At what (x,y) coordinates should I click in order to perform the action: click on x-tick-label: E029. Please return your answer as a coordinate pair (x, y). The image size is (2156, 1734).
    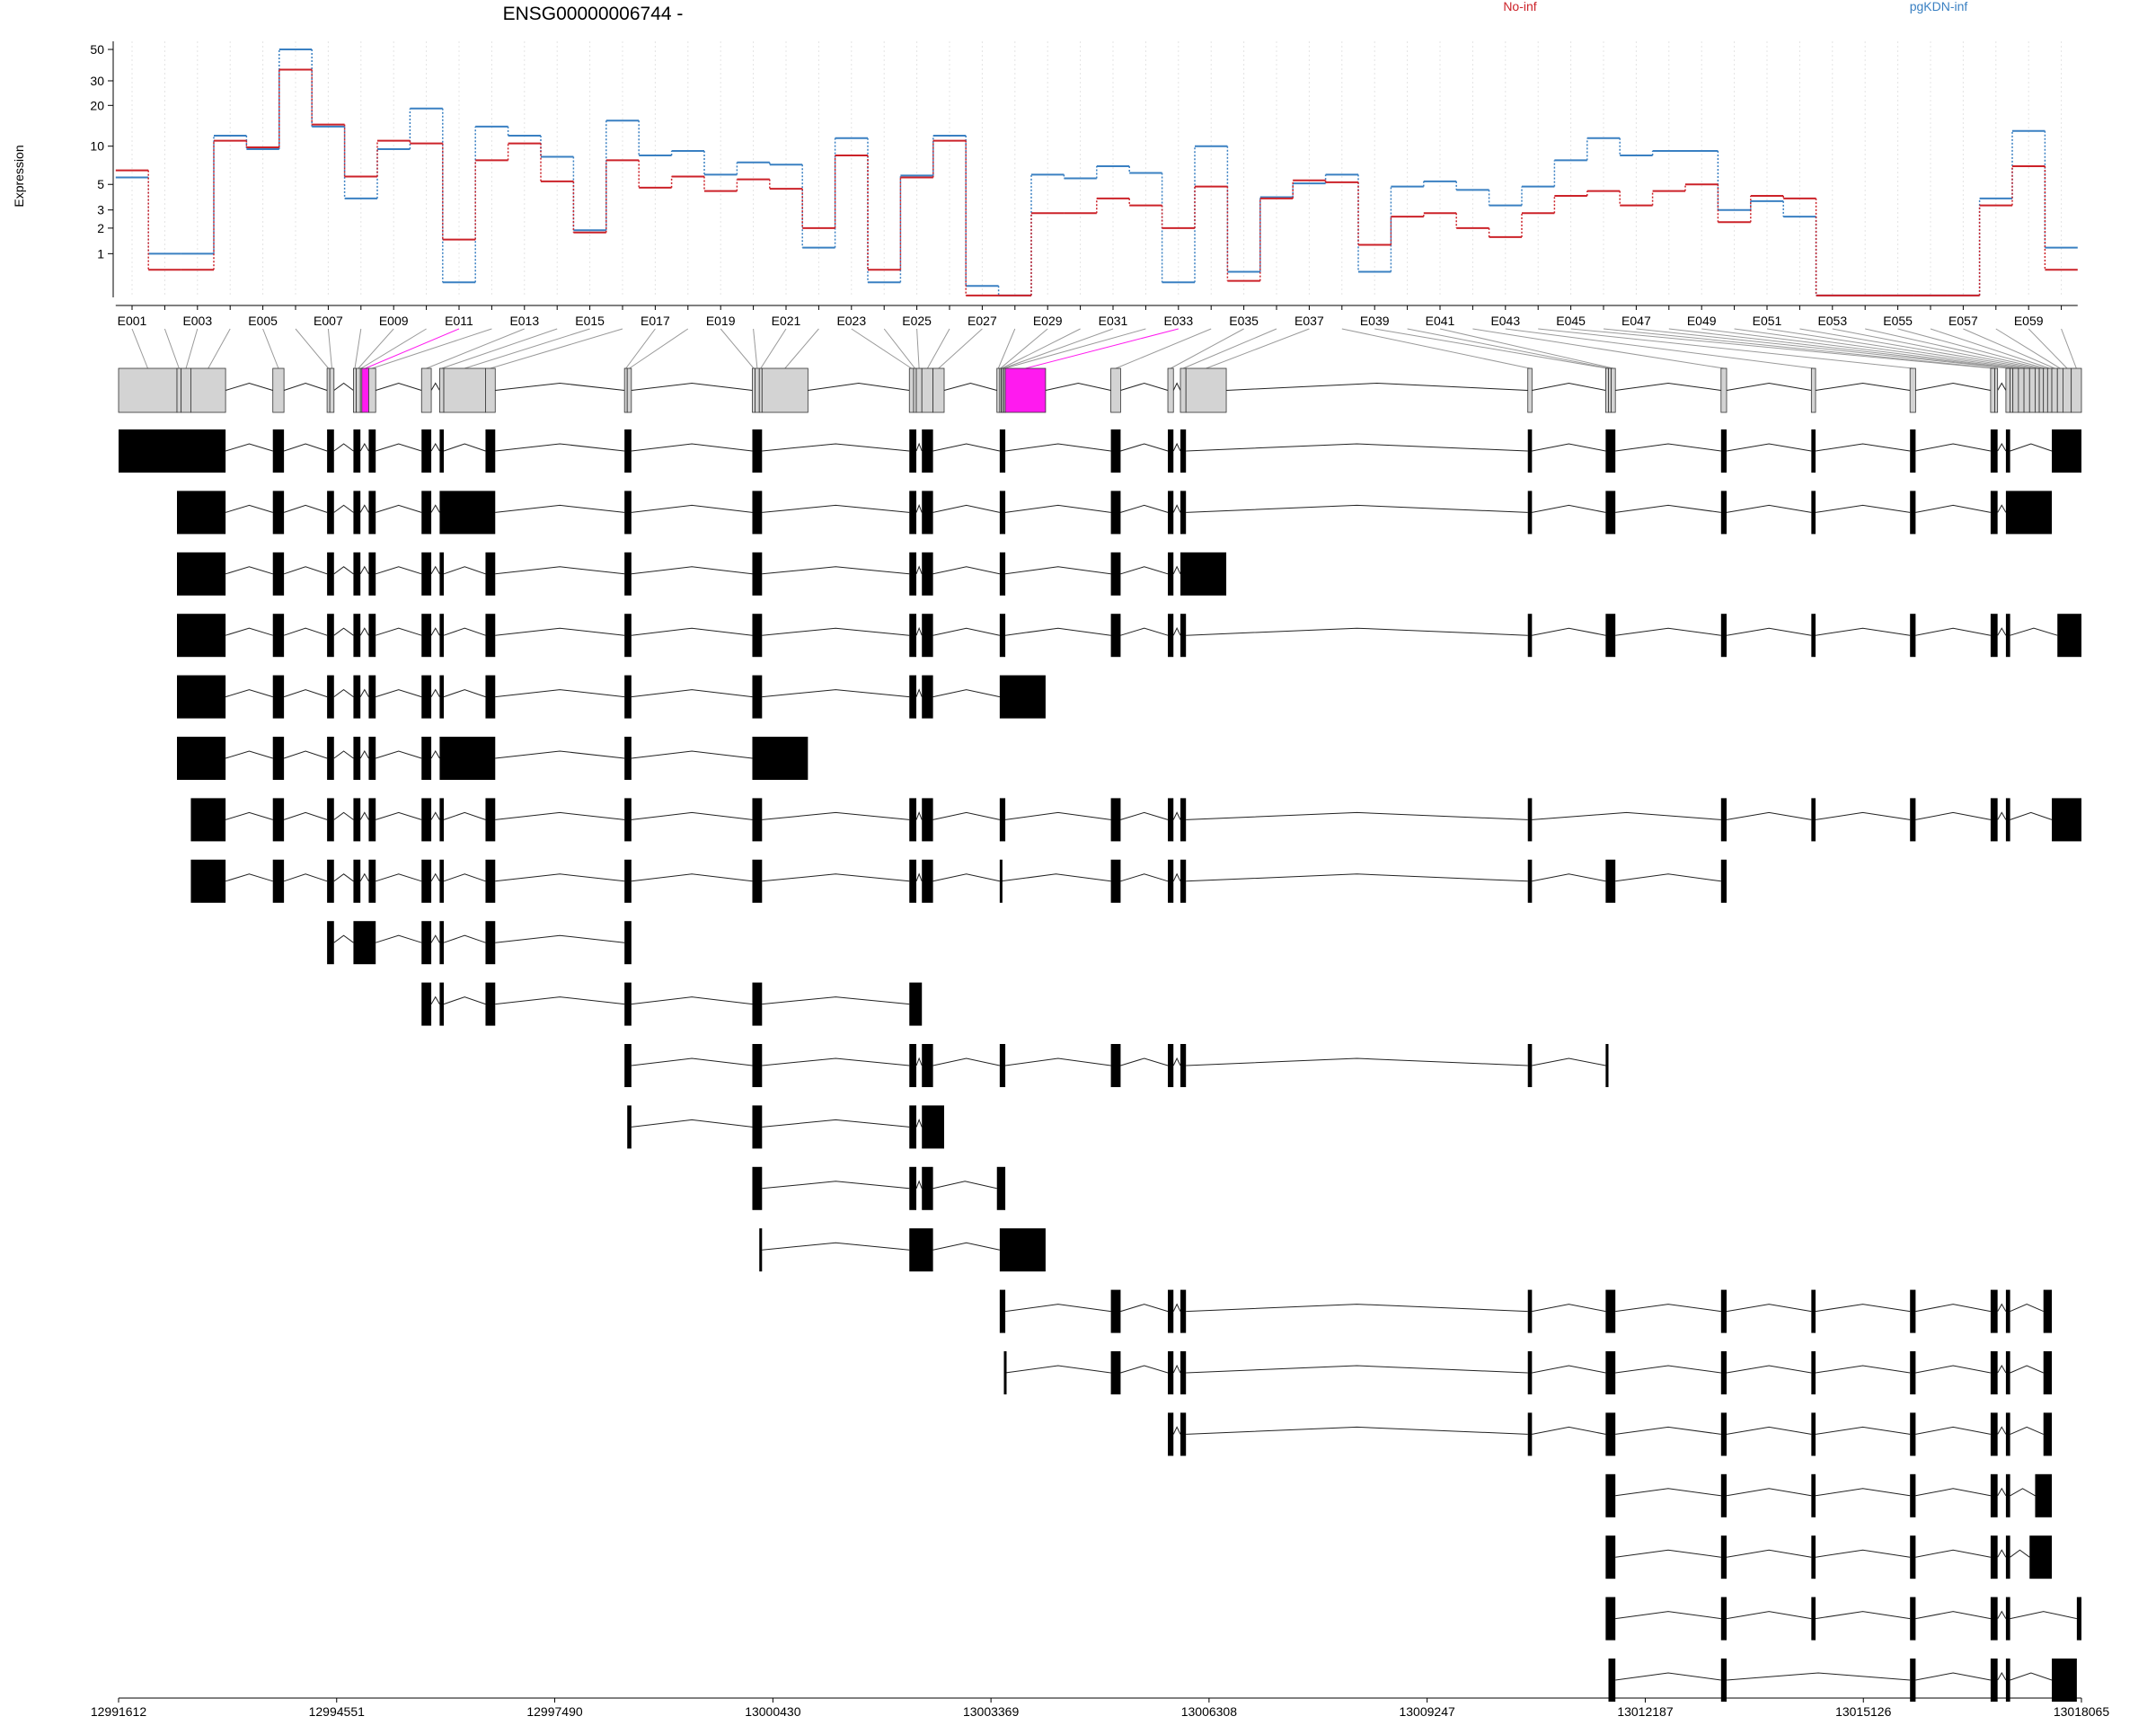
    Looking at the image, I should click on (1048, 321).